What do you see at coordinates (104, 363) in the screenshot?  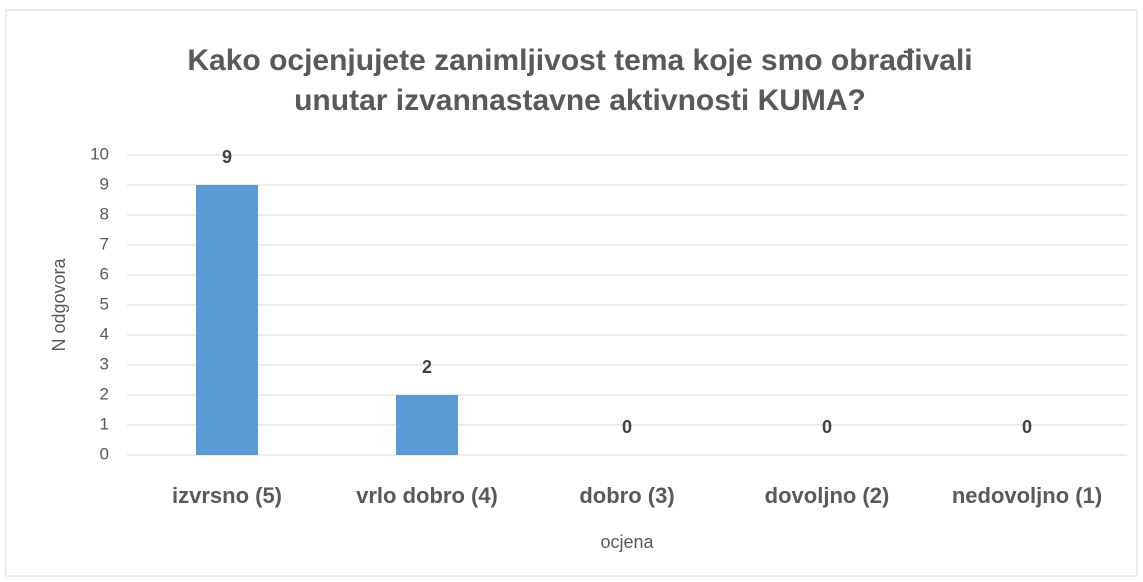 I see `y-tick-label: 3` at bounding box center [104, 363].